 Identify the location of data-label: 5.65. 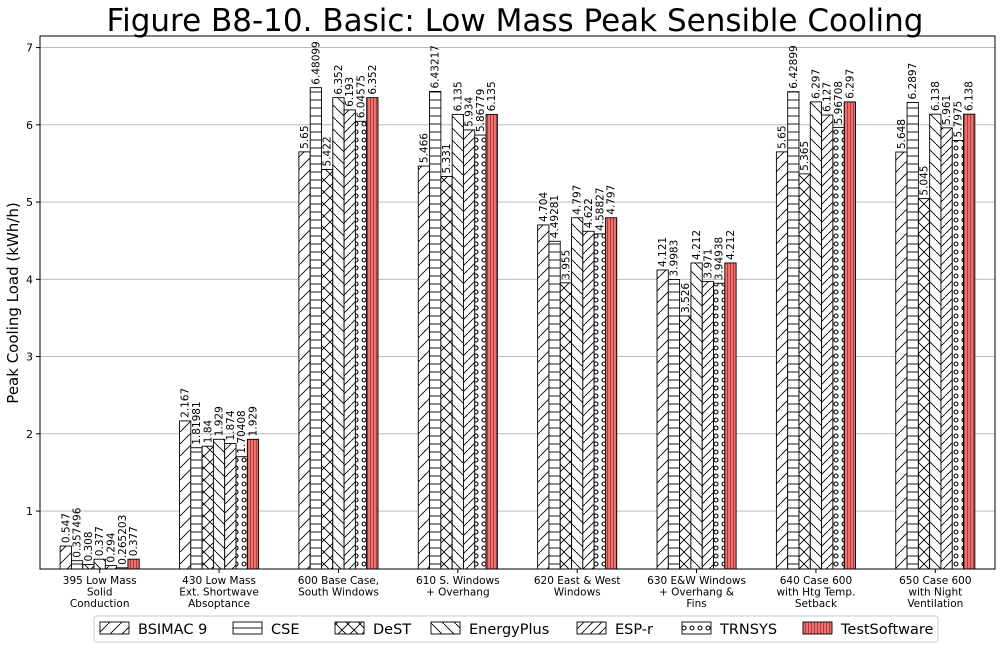
(783, 136).